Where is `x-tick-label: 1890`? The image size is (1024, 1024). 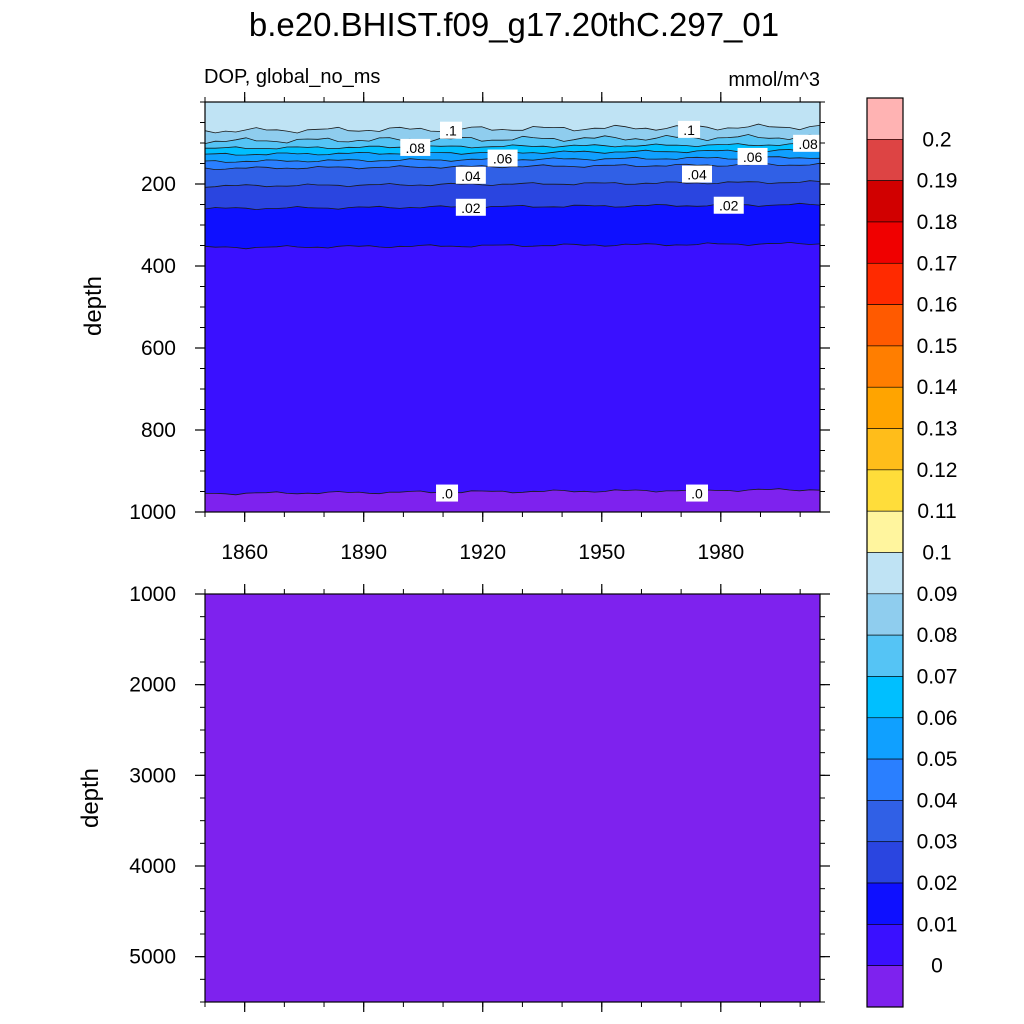
x-tick-label: 1890 is located at coordinates (363, 552).